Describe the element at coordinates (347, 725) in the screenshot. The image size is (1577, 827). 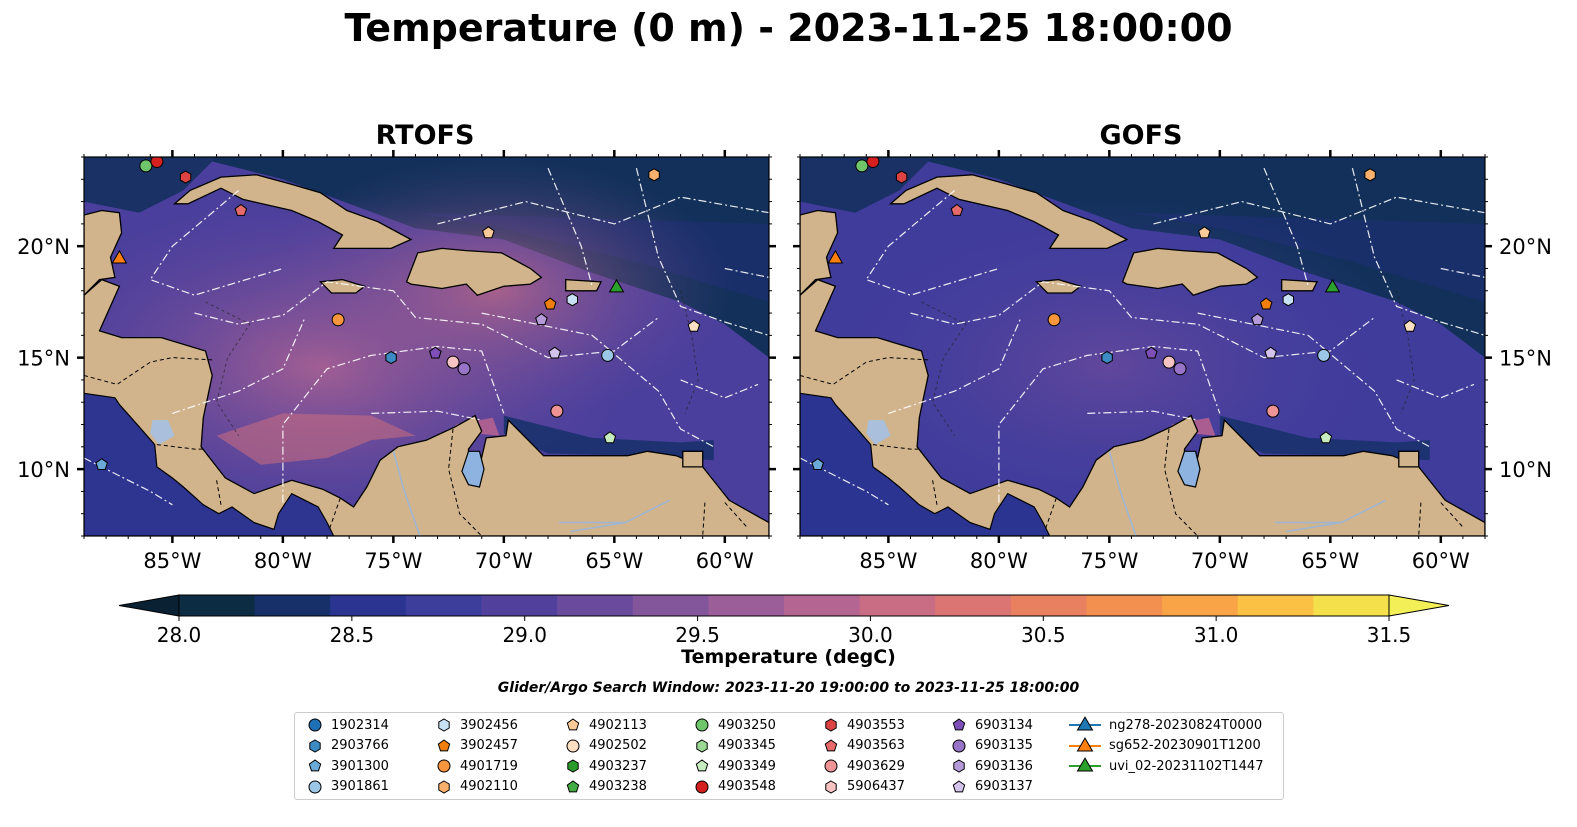
I see `legend-item: 1902314` at that location.